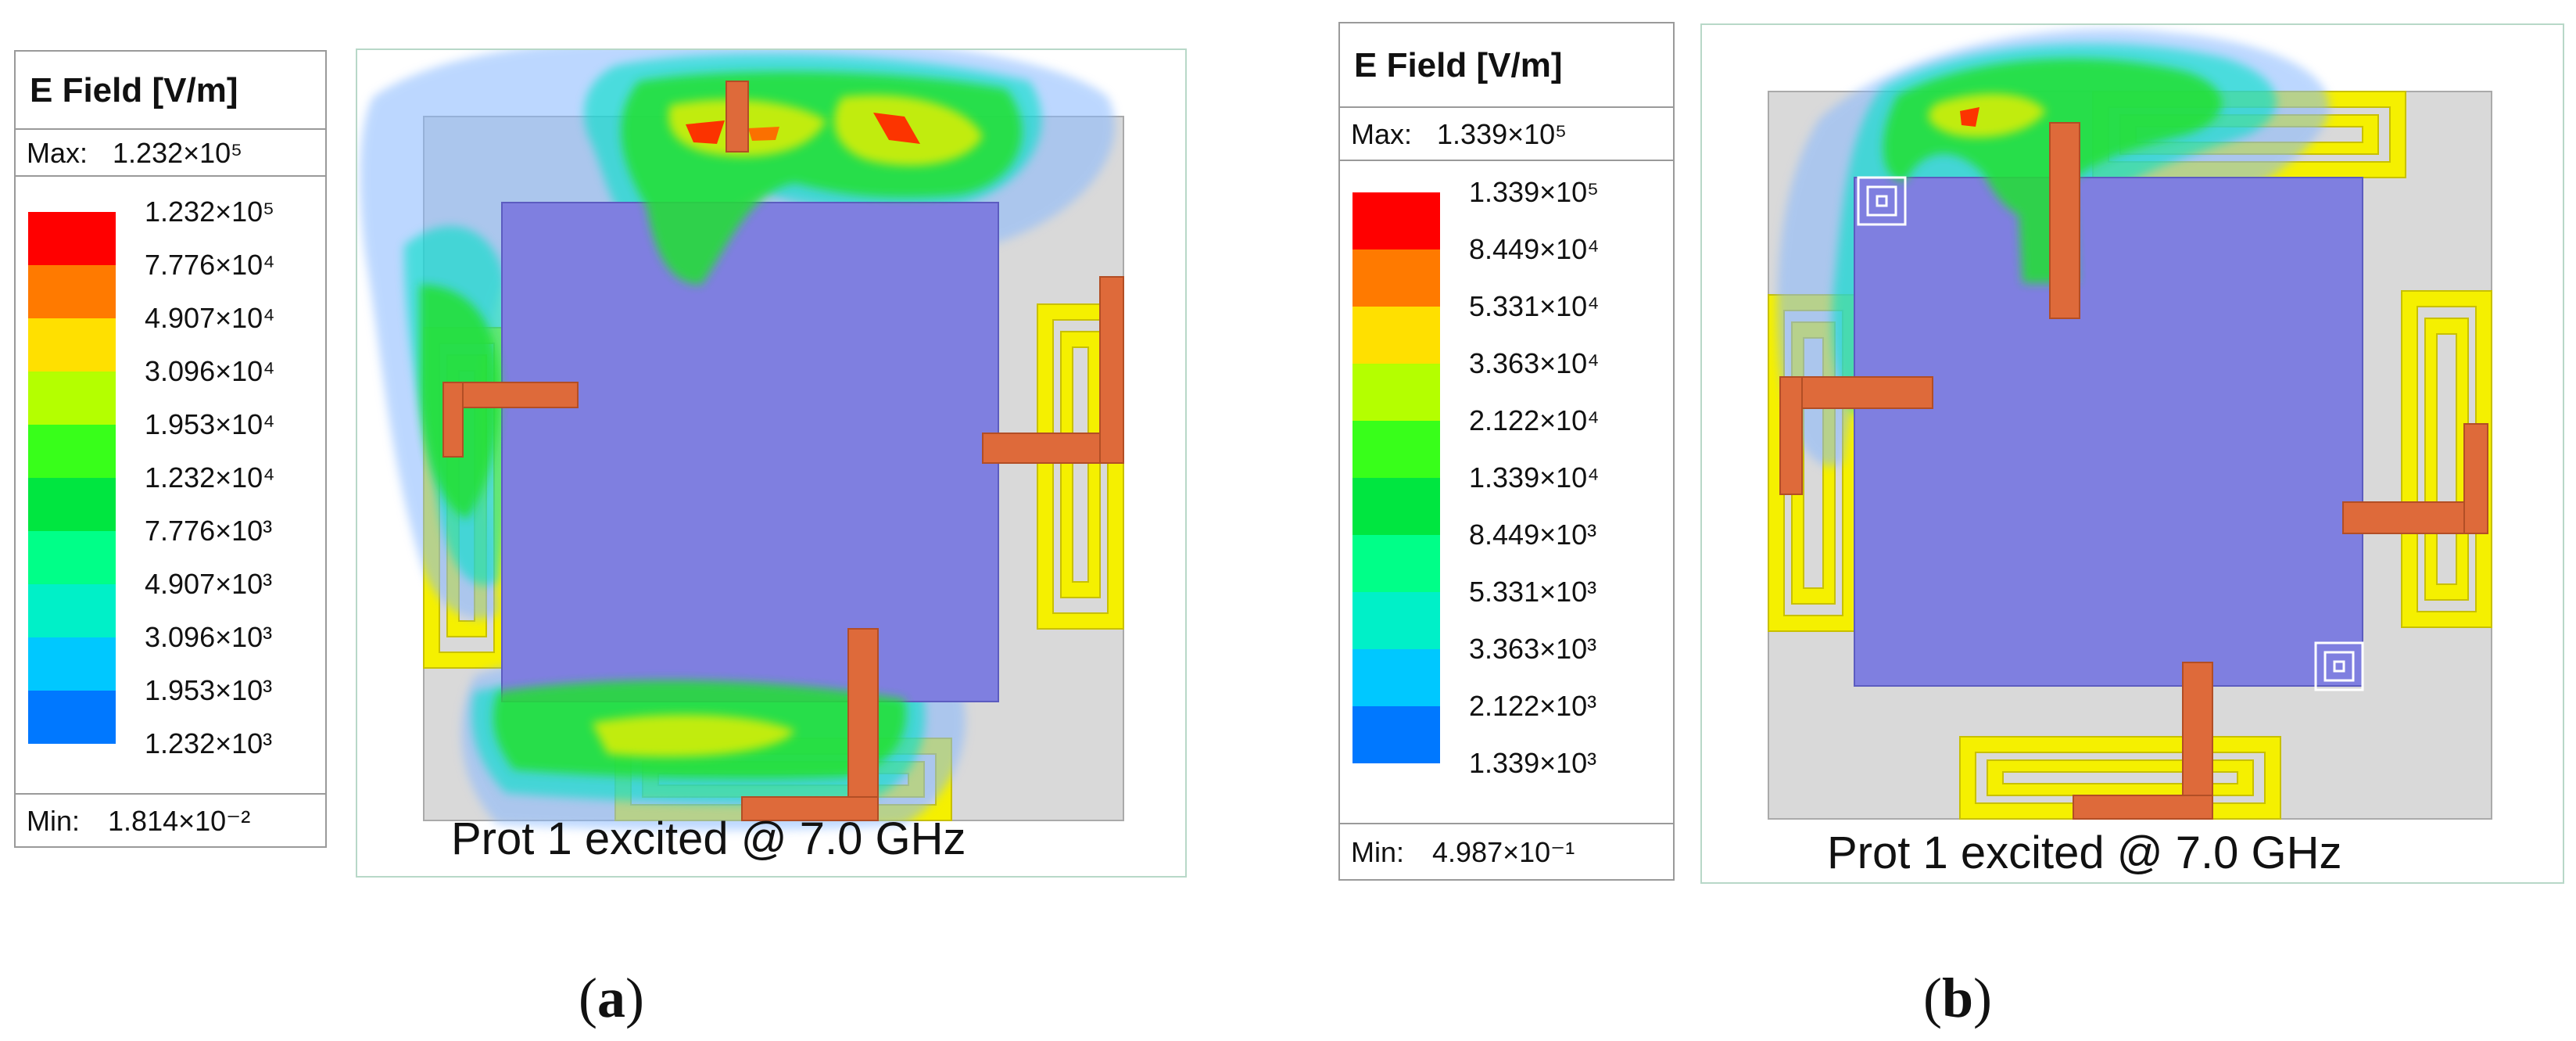  I want to click on legend-max: Max: 1.232×10⁵, so click(170, 153).